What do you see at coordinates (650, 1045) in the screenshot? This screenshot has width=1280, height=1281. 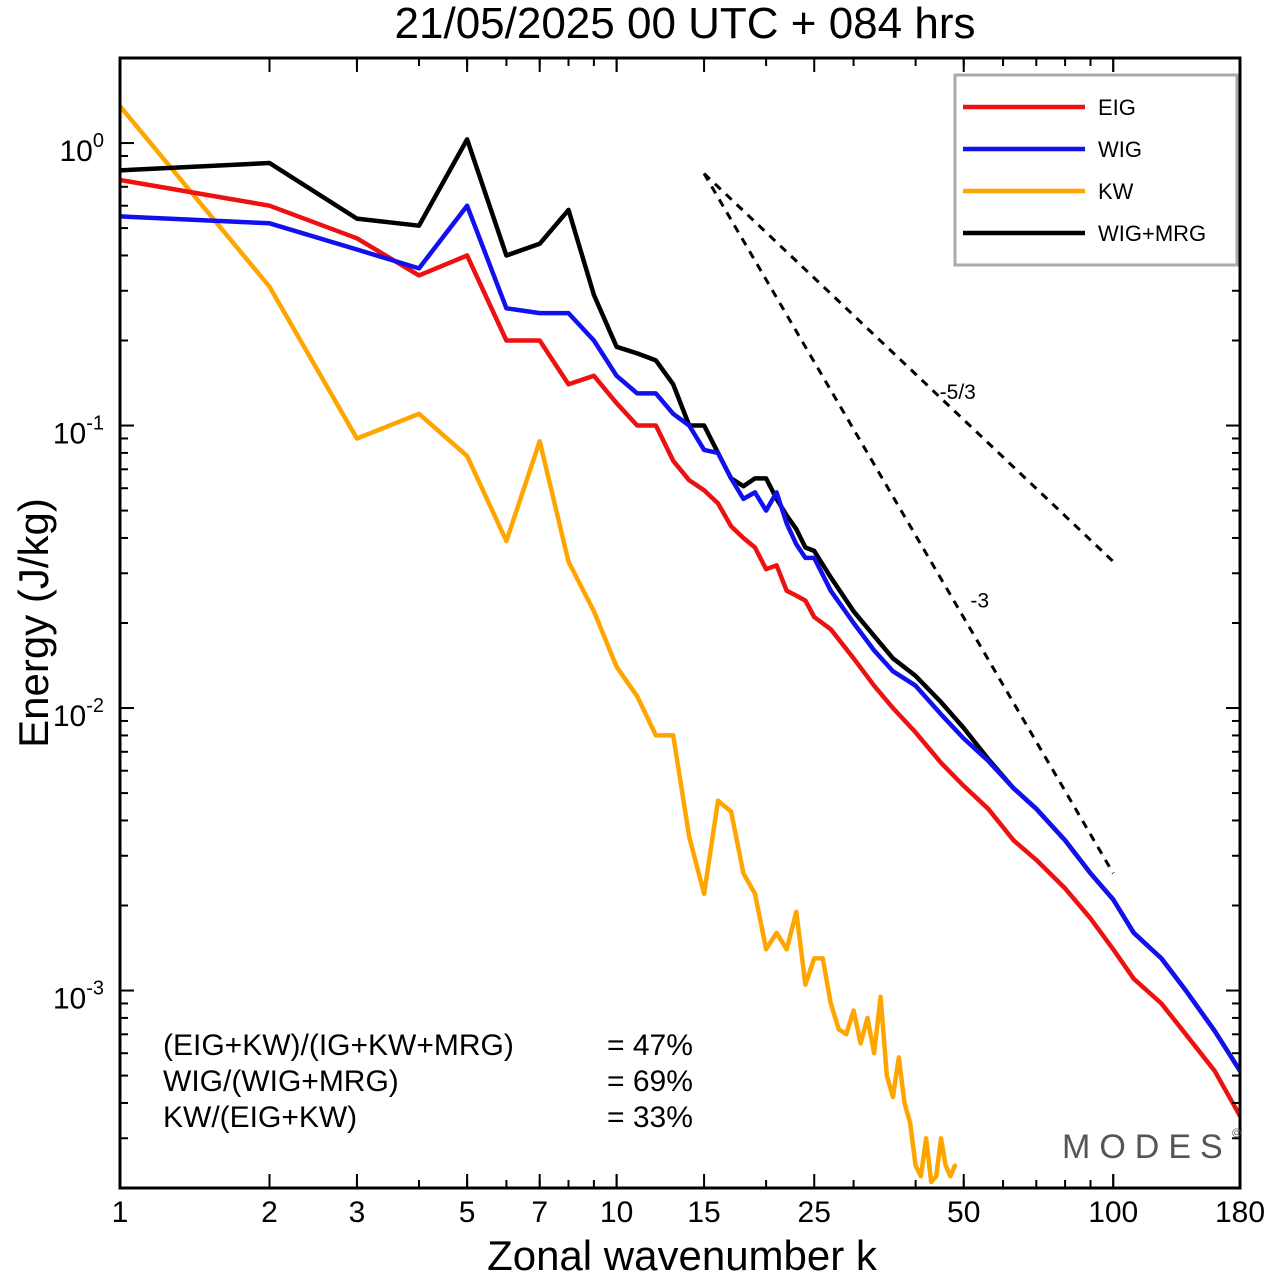 I see `ratio-value: = 47%` at bounding box center [650, 1045].